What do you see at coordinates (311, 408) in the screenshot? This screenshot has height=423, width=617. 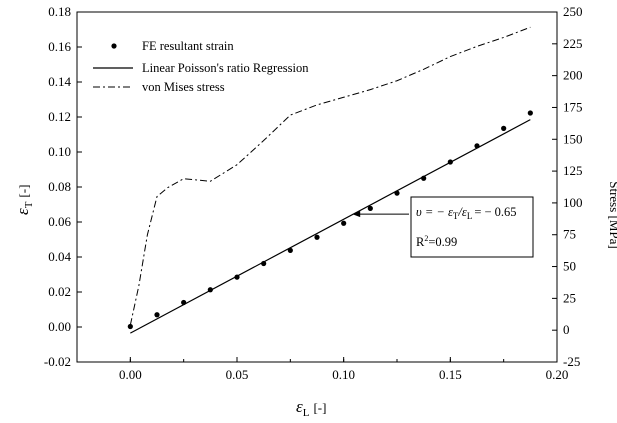 I see `x-axis-label: εL [-]` at bounding box center [311, 408].